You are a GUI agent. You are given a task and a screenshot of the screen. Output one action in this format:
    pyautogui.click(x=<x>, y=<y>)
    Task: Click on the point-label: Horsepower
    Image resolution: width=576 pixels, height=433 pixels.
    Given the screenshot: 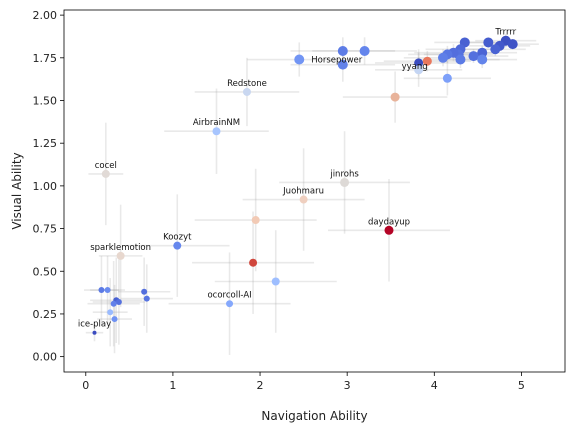 What is the action you would take?
    pyautogui.click(x=337, y=61)
    